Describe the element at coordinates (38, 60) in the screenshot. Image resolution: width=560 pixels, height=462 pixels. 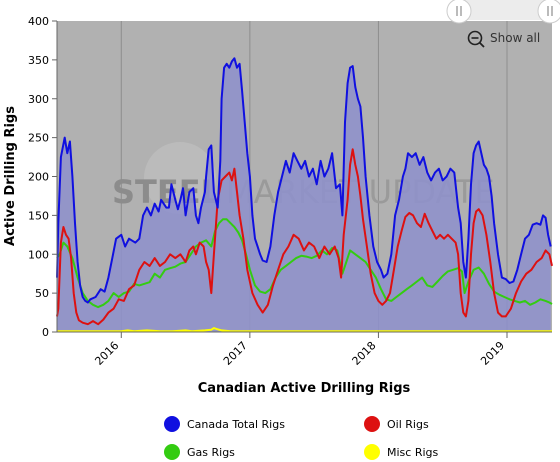
I see `y-tick-label-350: 350` at that location.